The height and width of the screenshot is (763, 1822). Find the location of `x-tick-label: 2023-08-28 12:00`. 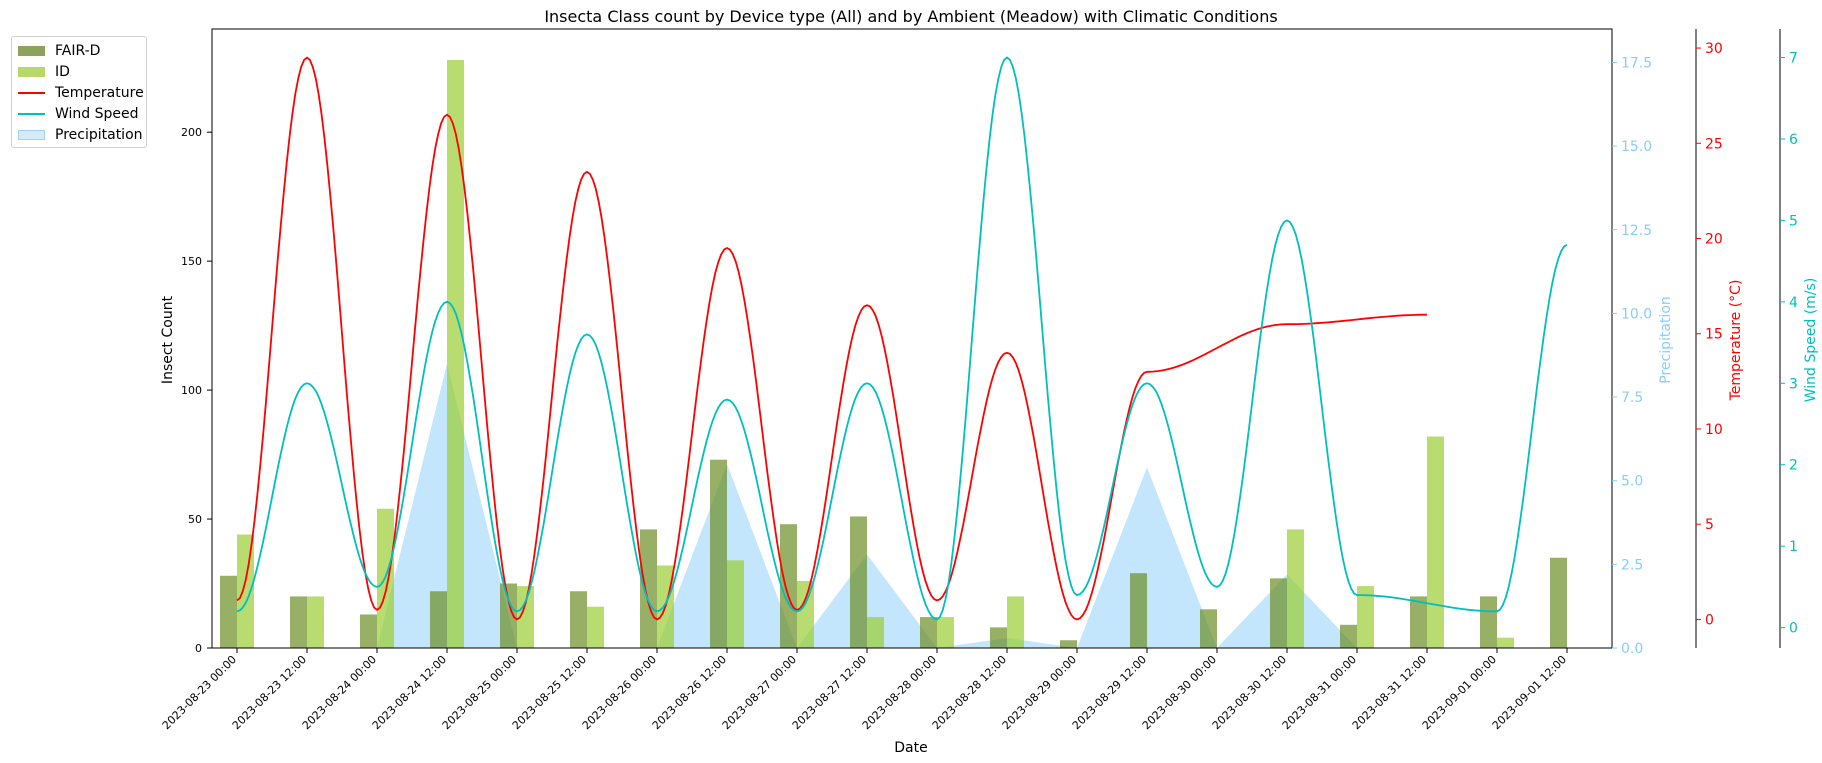

x-tick-label: 2023-08-28 12:00 is located at coordinates (969, 692).